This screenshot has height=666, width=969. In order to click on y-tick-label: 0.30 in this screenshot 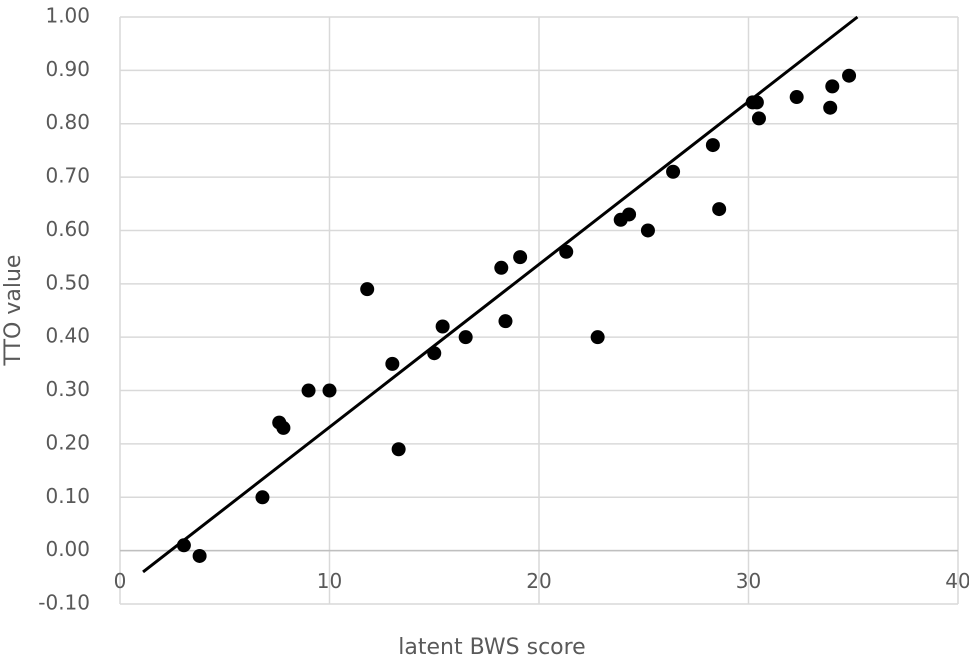, I will do `click(67, 389)`.